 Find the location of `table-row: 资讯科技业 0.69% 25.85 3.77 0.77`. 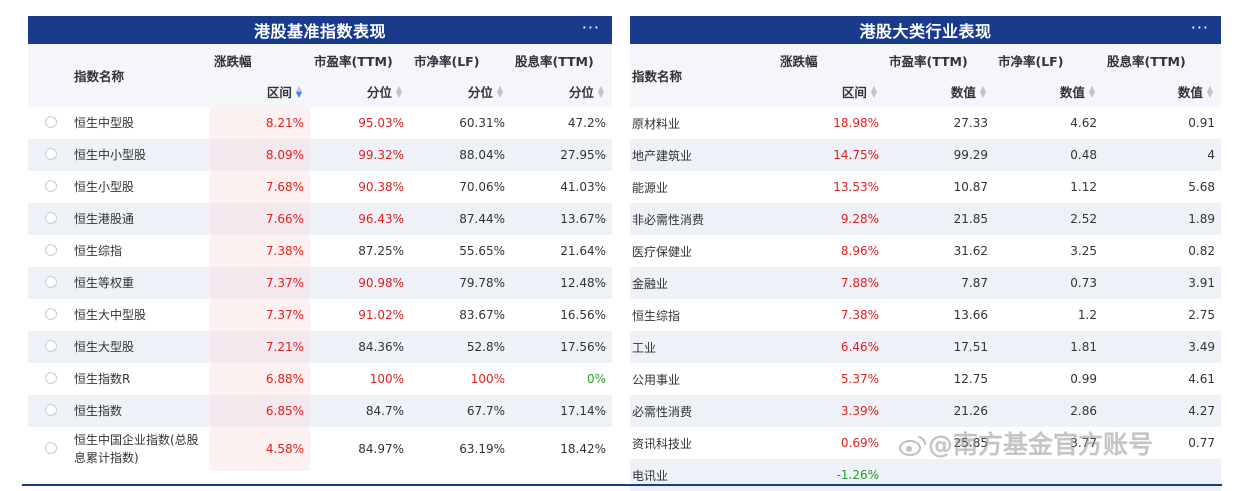

table-row: 资讯科技业 0.69% 25.85 3.77 0.77 is located at coordinates (925, 443).